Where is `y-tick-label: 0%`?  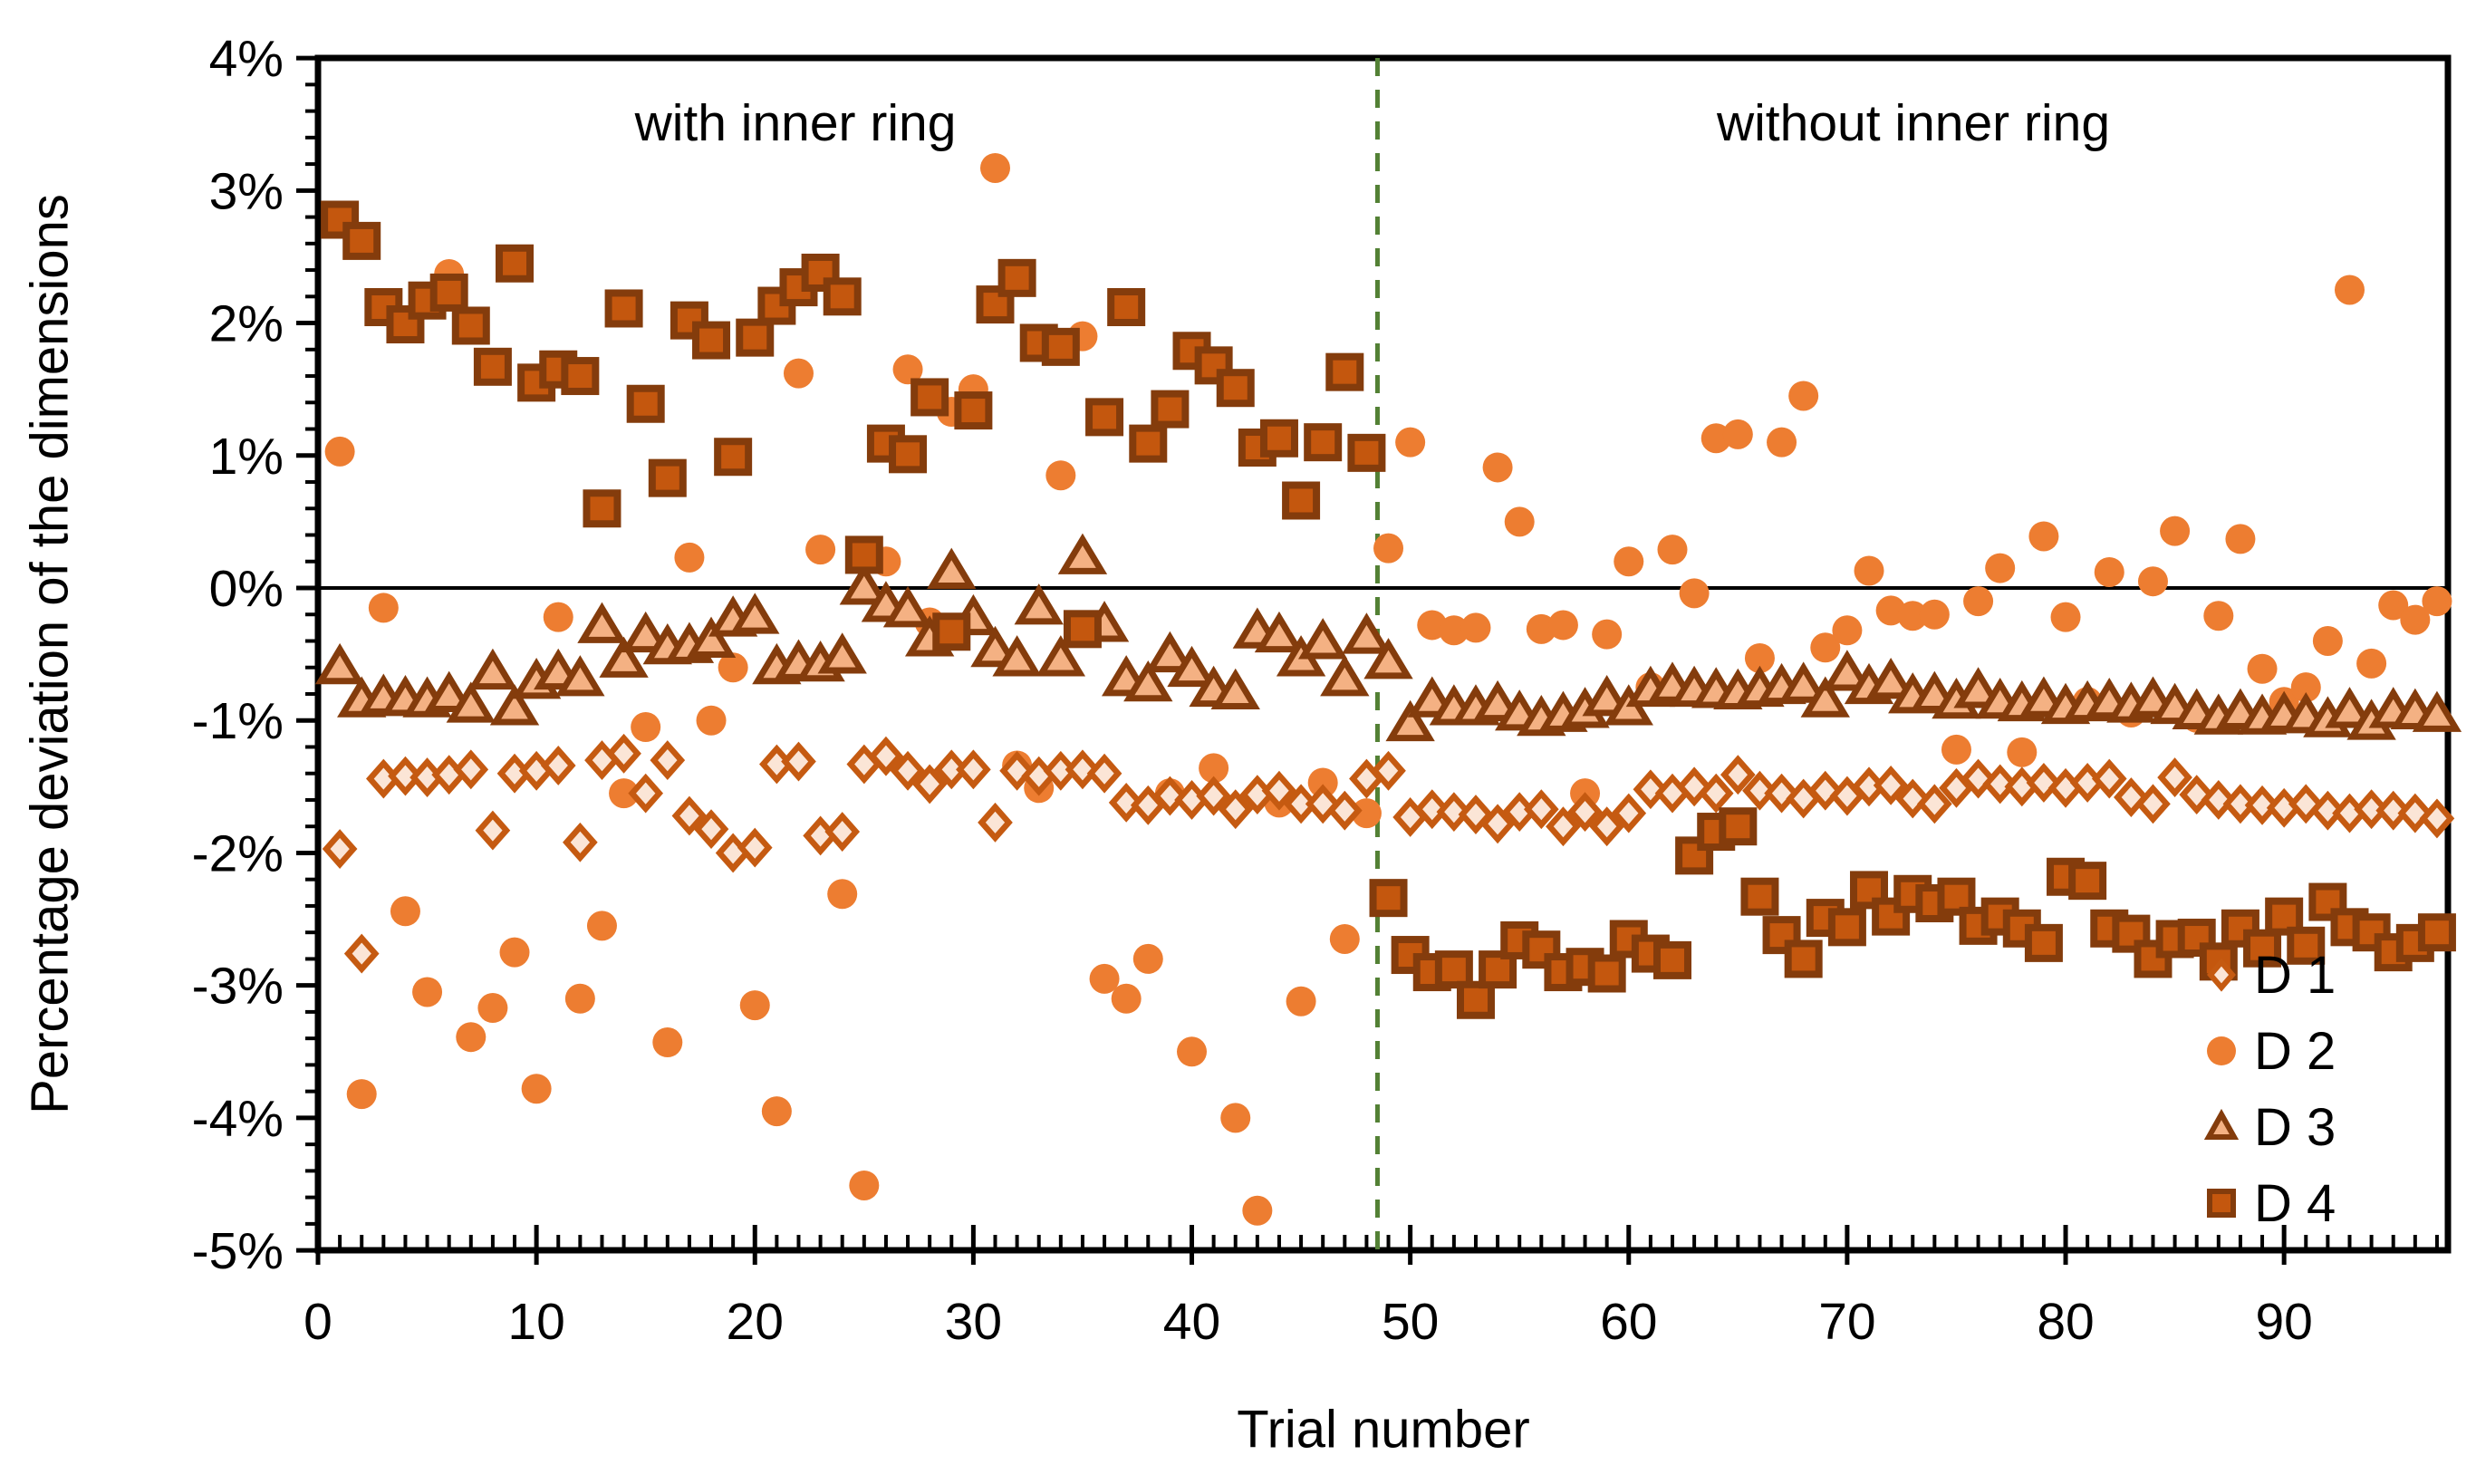
y-tick-label: 0% is located at coordinates (246, 589).